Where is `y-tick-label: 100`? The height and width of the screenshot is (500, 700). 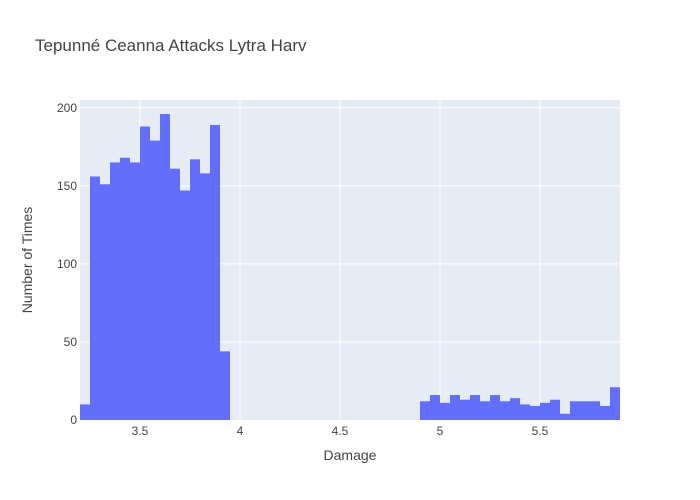
y-tick-label: 100 is located at coordinates (67, 264).